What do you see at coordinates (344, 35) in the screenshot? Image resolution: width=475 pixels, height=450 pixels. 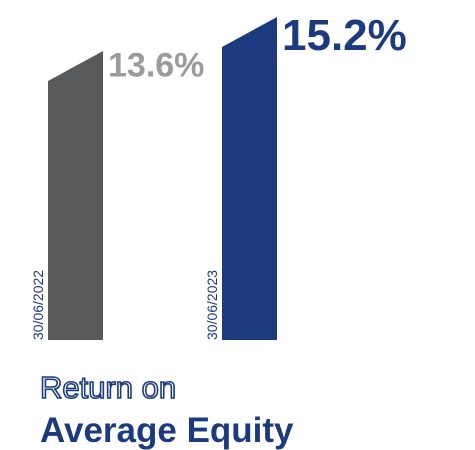 I see `value-label: 15.2%` at bounding box center [344, 35].